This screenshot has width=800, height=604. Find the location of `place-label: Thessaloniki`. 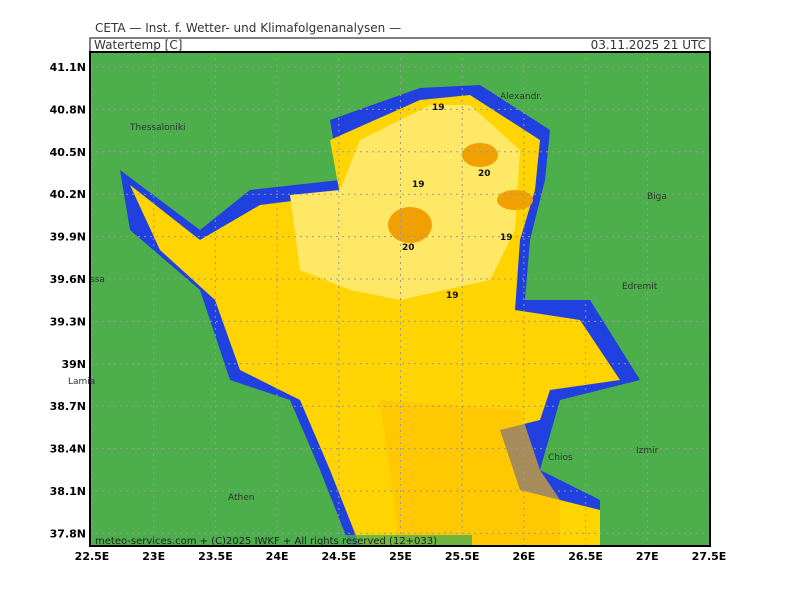

place-label: Thessaloniki is located at coordinates (157, 128).